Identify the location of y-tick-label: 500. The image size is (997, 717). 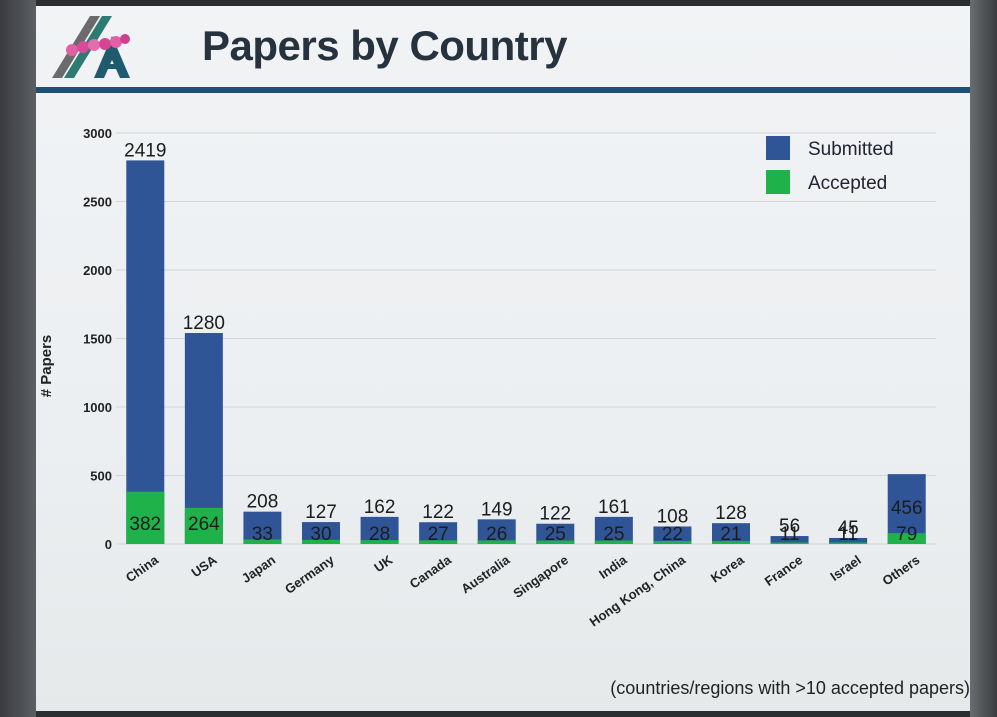
(101, 476).